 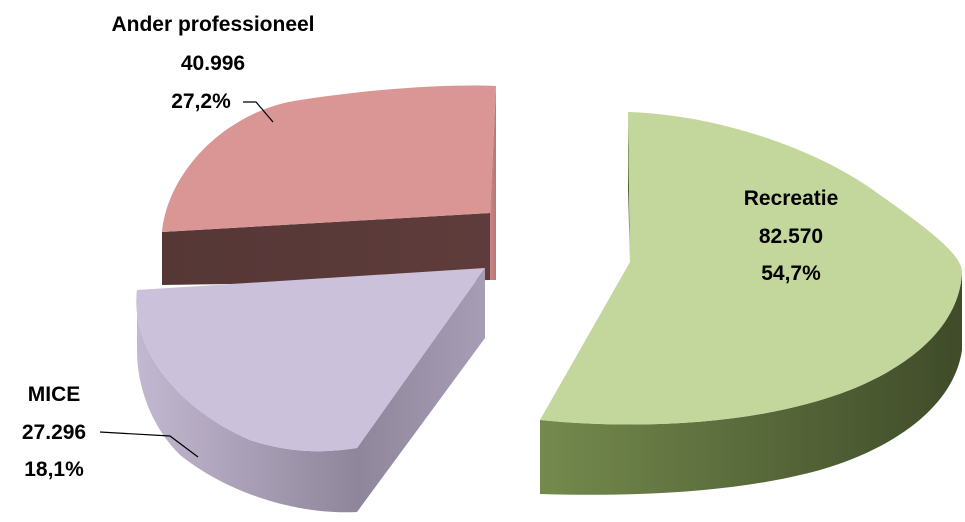 What do you see at coordinates (329, 158) in the screenshot?
I see `slice-ander-professioneel-top` at bounding box center [329, 158].